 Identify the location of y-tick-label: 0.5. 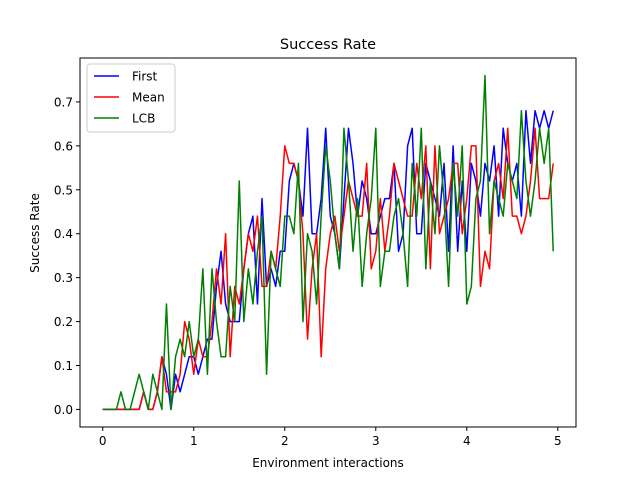
(63, 190).